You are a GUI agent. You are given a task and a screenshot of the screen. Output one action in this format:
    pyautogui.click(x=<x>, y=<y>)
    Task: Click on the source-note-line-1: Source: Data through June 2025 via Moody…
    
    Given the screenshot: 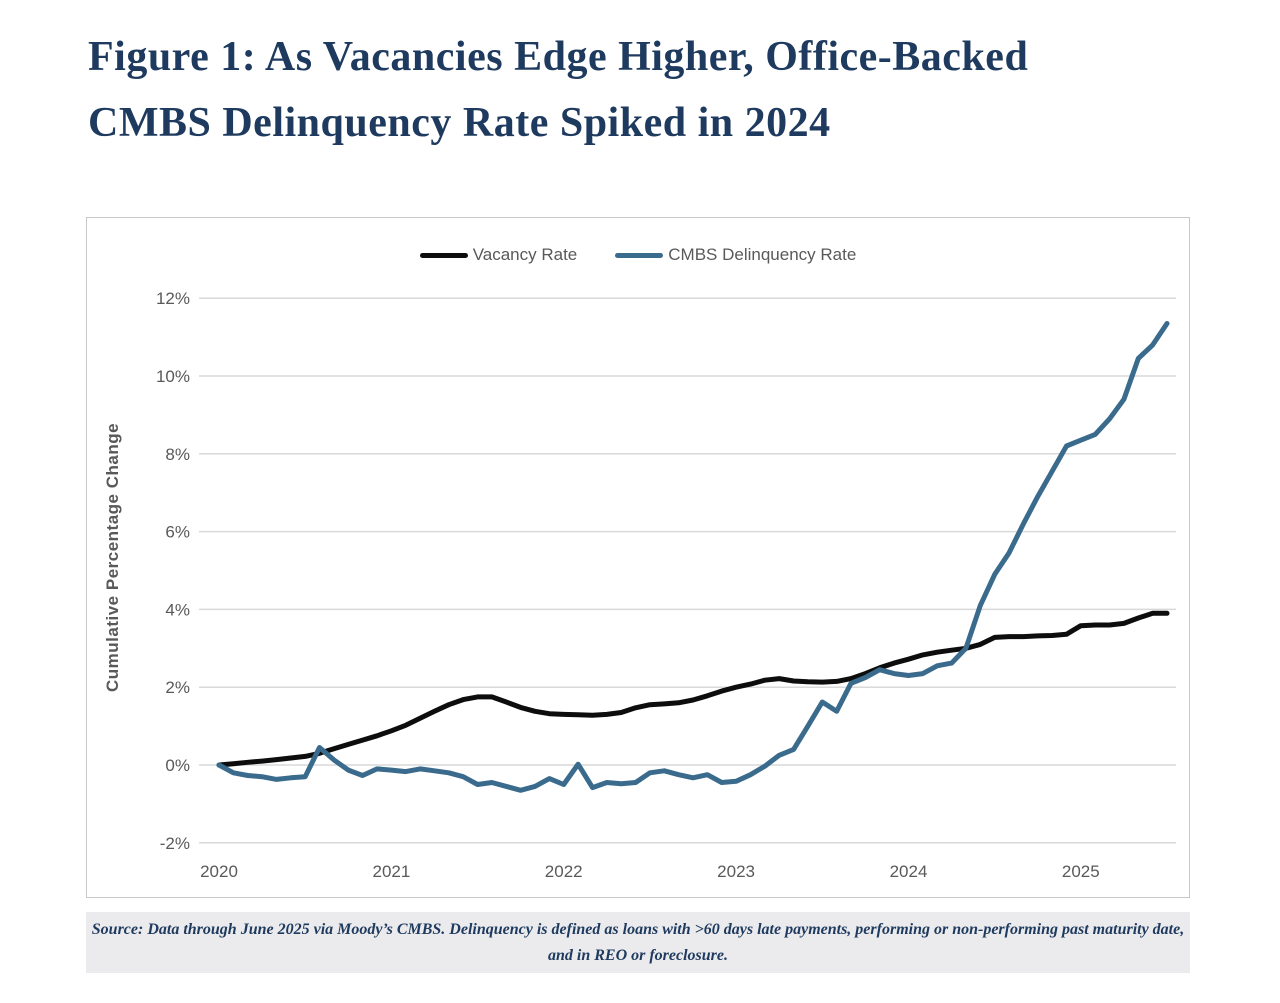 What is the action you would take?
    pyautogui.click(x=638, y=929)
    